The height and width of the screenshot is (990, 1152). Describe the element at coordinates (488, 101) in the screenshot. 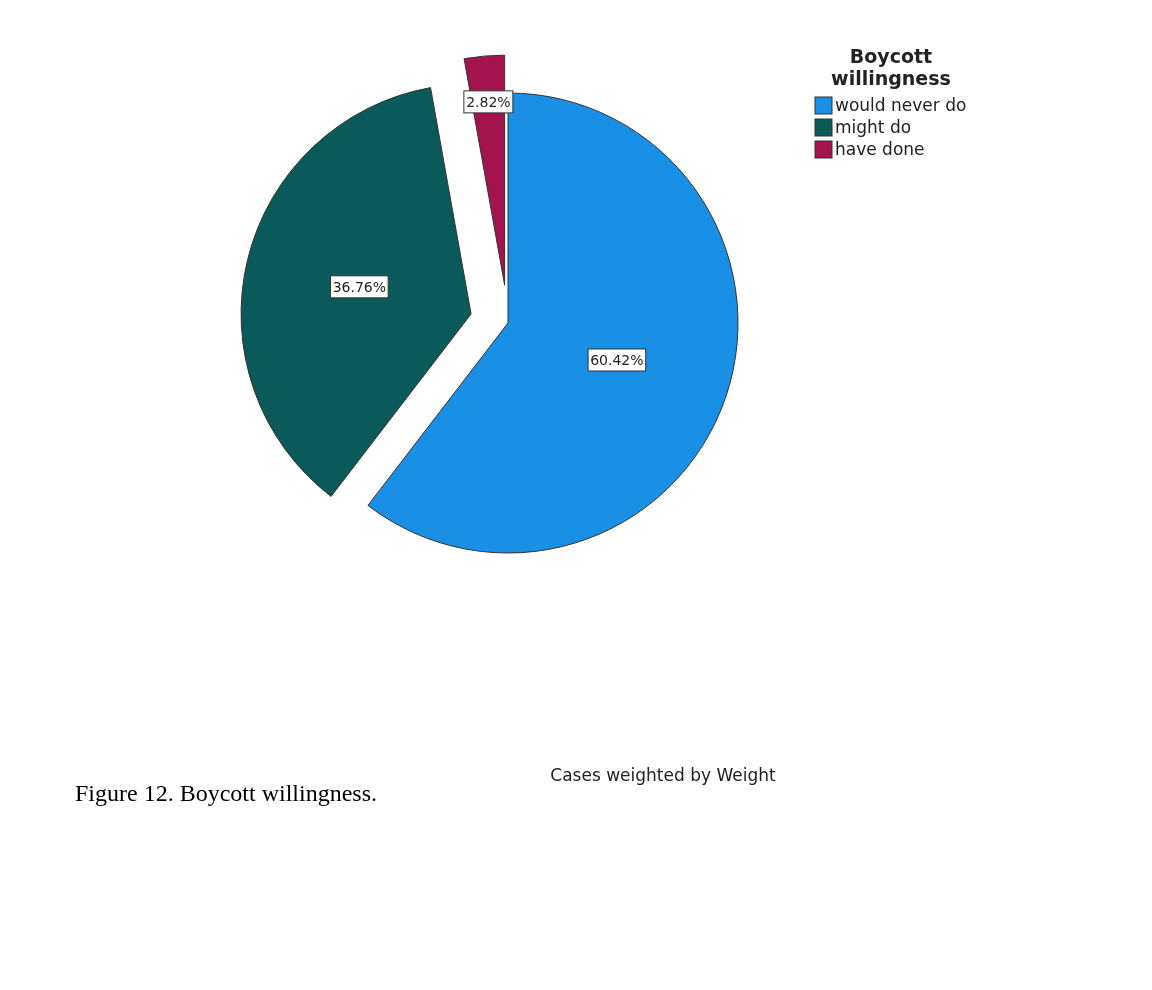

I see `data-label: 2.82%` at that location.